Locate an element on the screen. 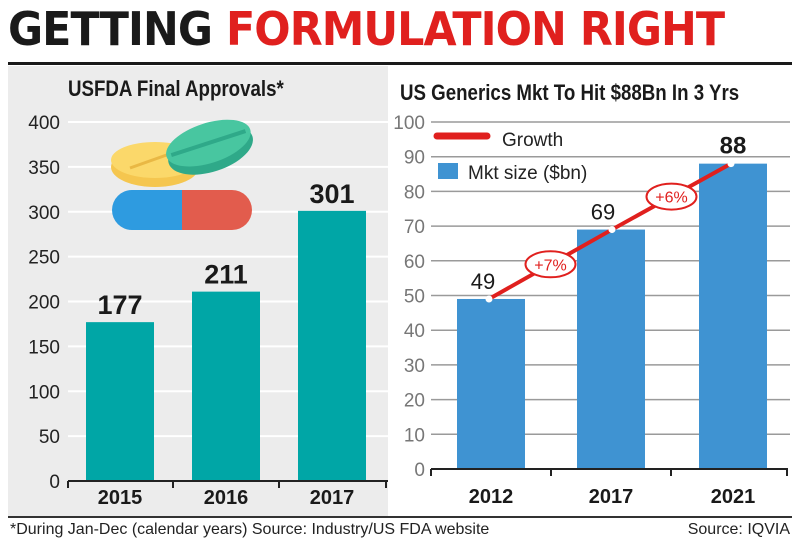  y-tick-label: 40 is located at coordinates (414, 331).